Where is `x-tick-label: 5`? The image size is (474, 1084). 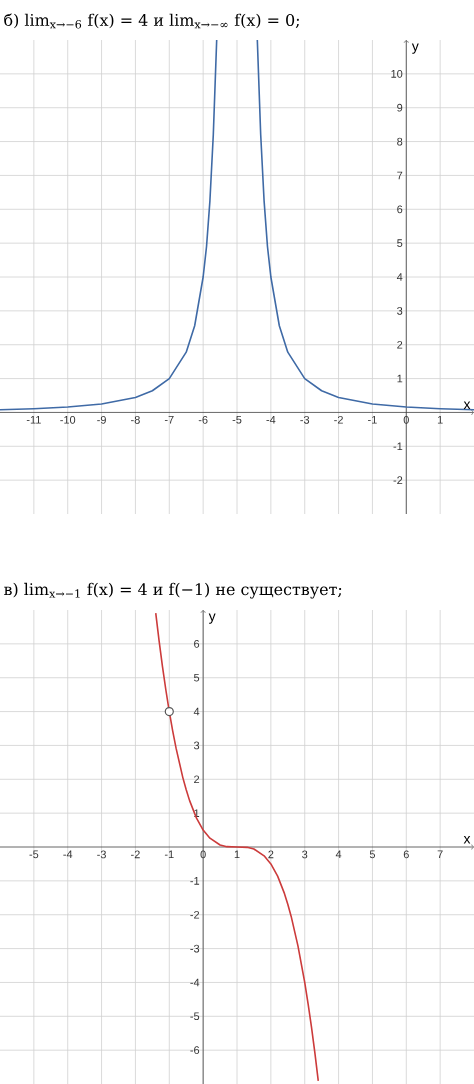
x-tick-label: 5 is located at coordinates (372, 854).